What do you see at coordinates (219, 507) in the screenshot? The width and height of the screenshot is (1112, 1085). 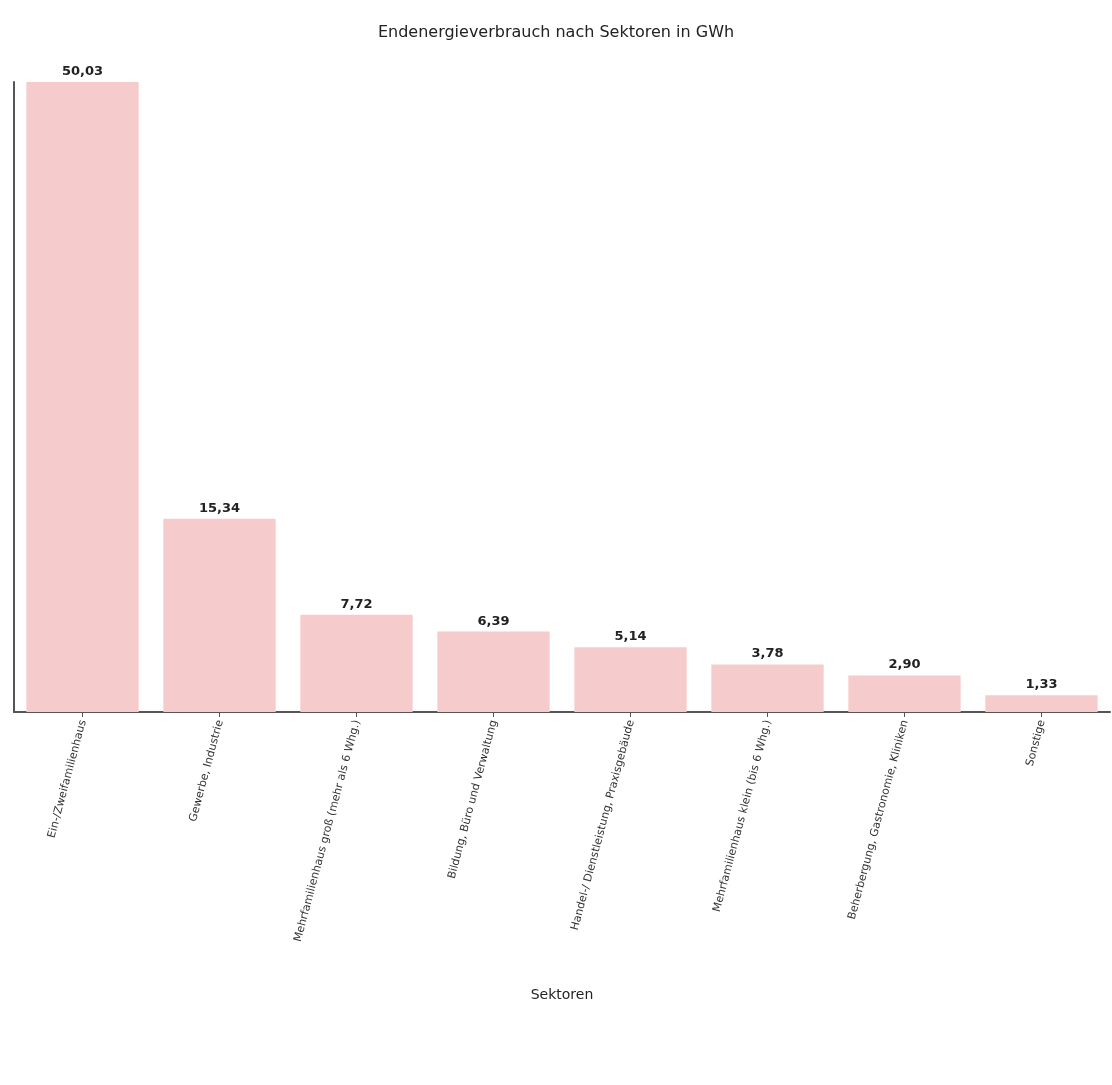 I see `data-label: 15,34` at bounding box center [219, 507].